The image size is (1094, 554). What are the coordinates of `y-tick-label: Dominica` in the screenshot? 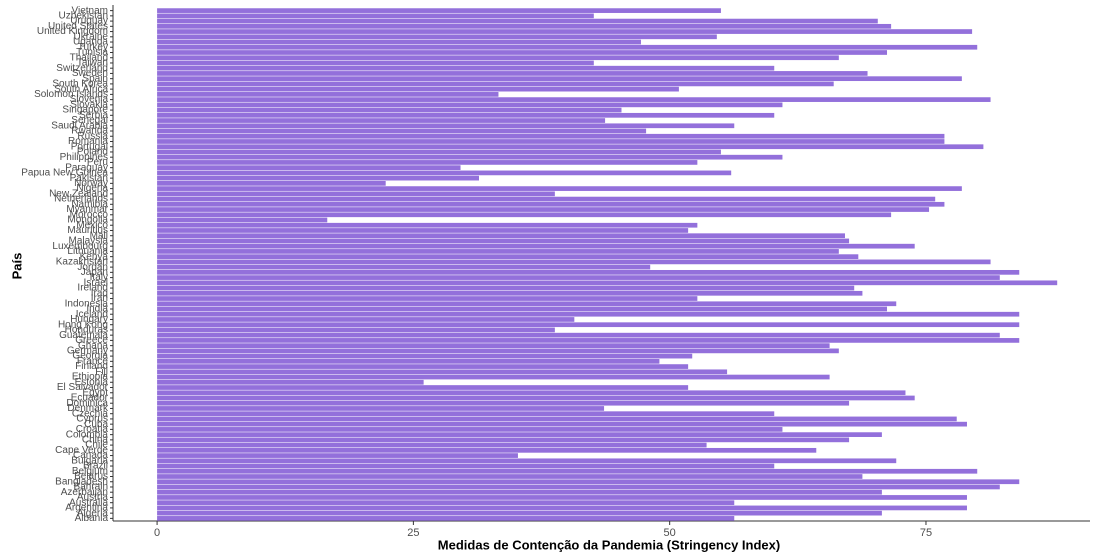 It's located at (87, 403).